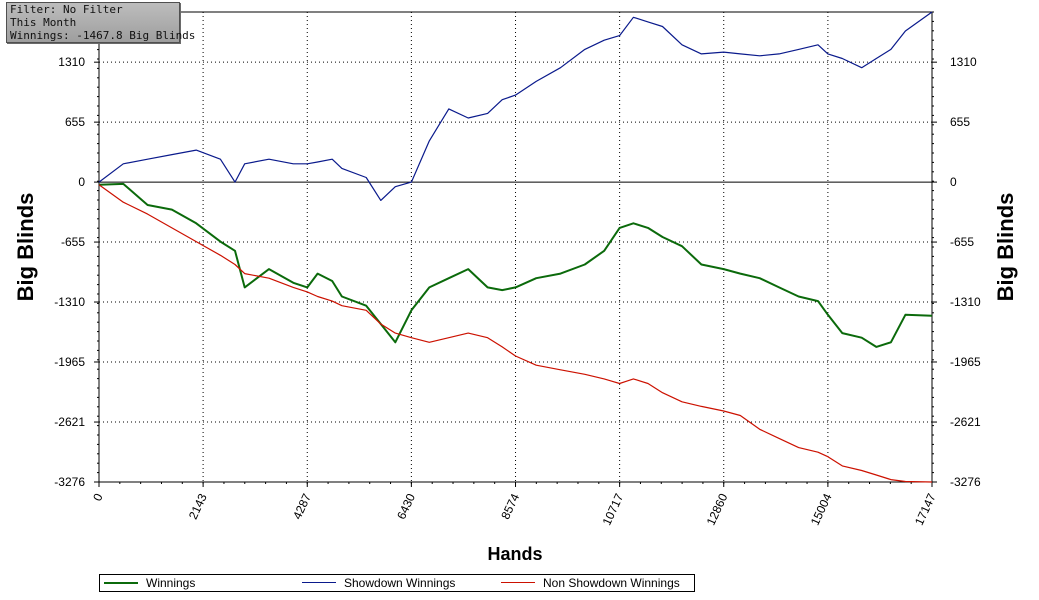 This screenshot has height=600, width=1039. I want to click on legend-swatch-non-showdown, so click(518, 582).